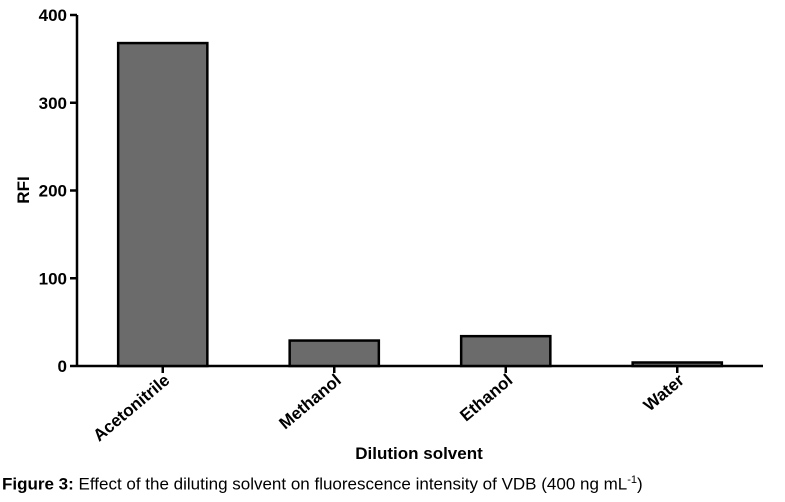 The image size is (785, 502). I want to click on x-tick-label-water: Water, so click(664, 392).